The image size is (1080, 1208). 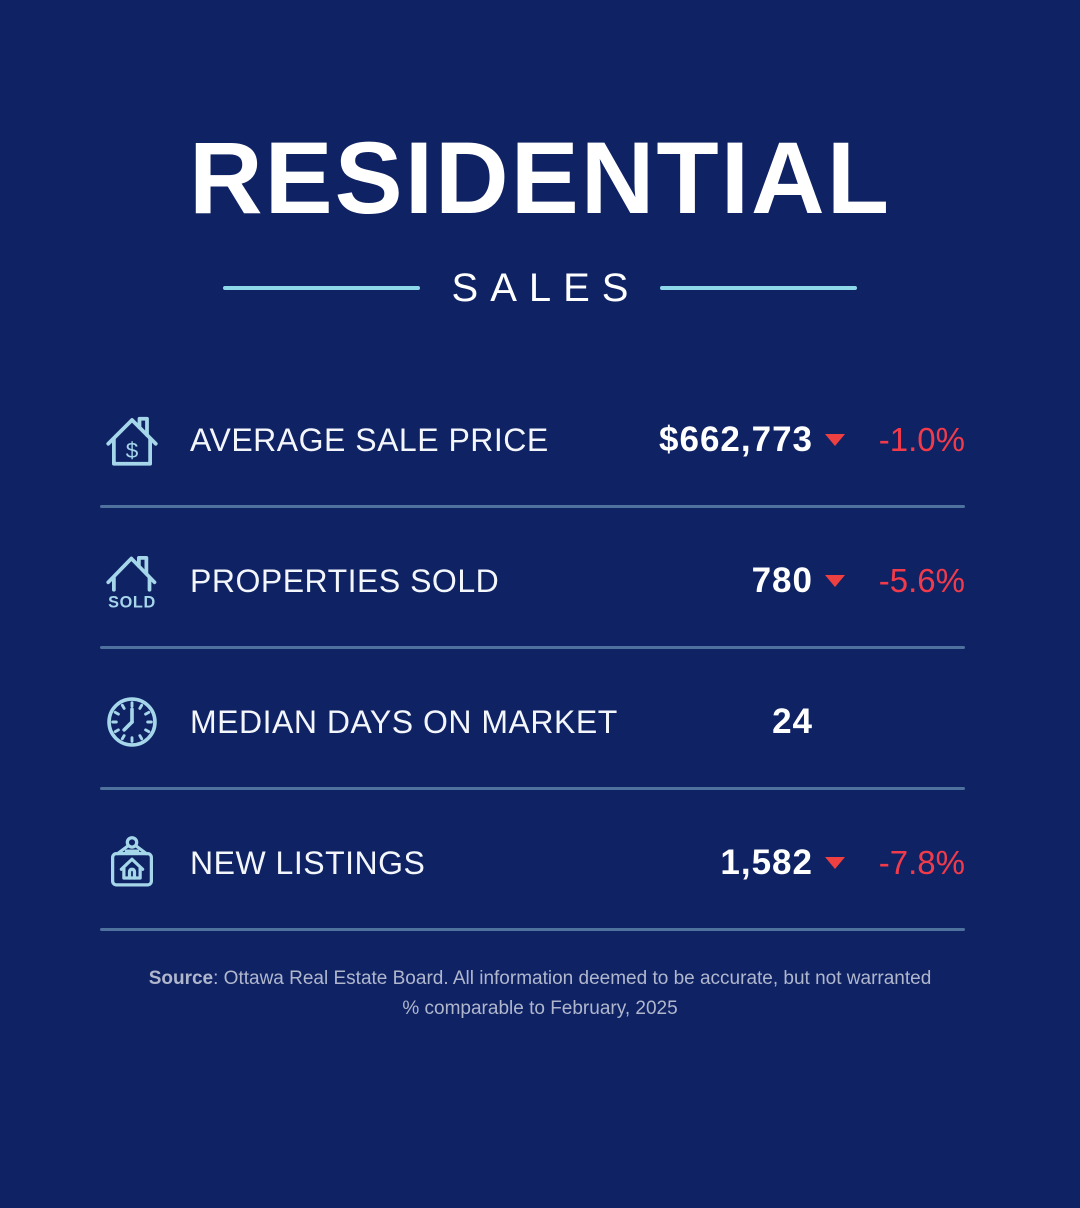 What do you see at coordinates (308, 862) in the screenshot?
I see `stat-label: NEW LISTINGS` at bounding box center [308, 862].